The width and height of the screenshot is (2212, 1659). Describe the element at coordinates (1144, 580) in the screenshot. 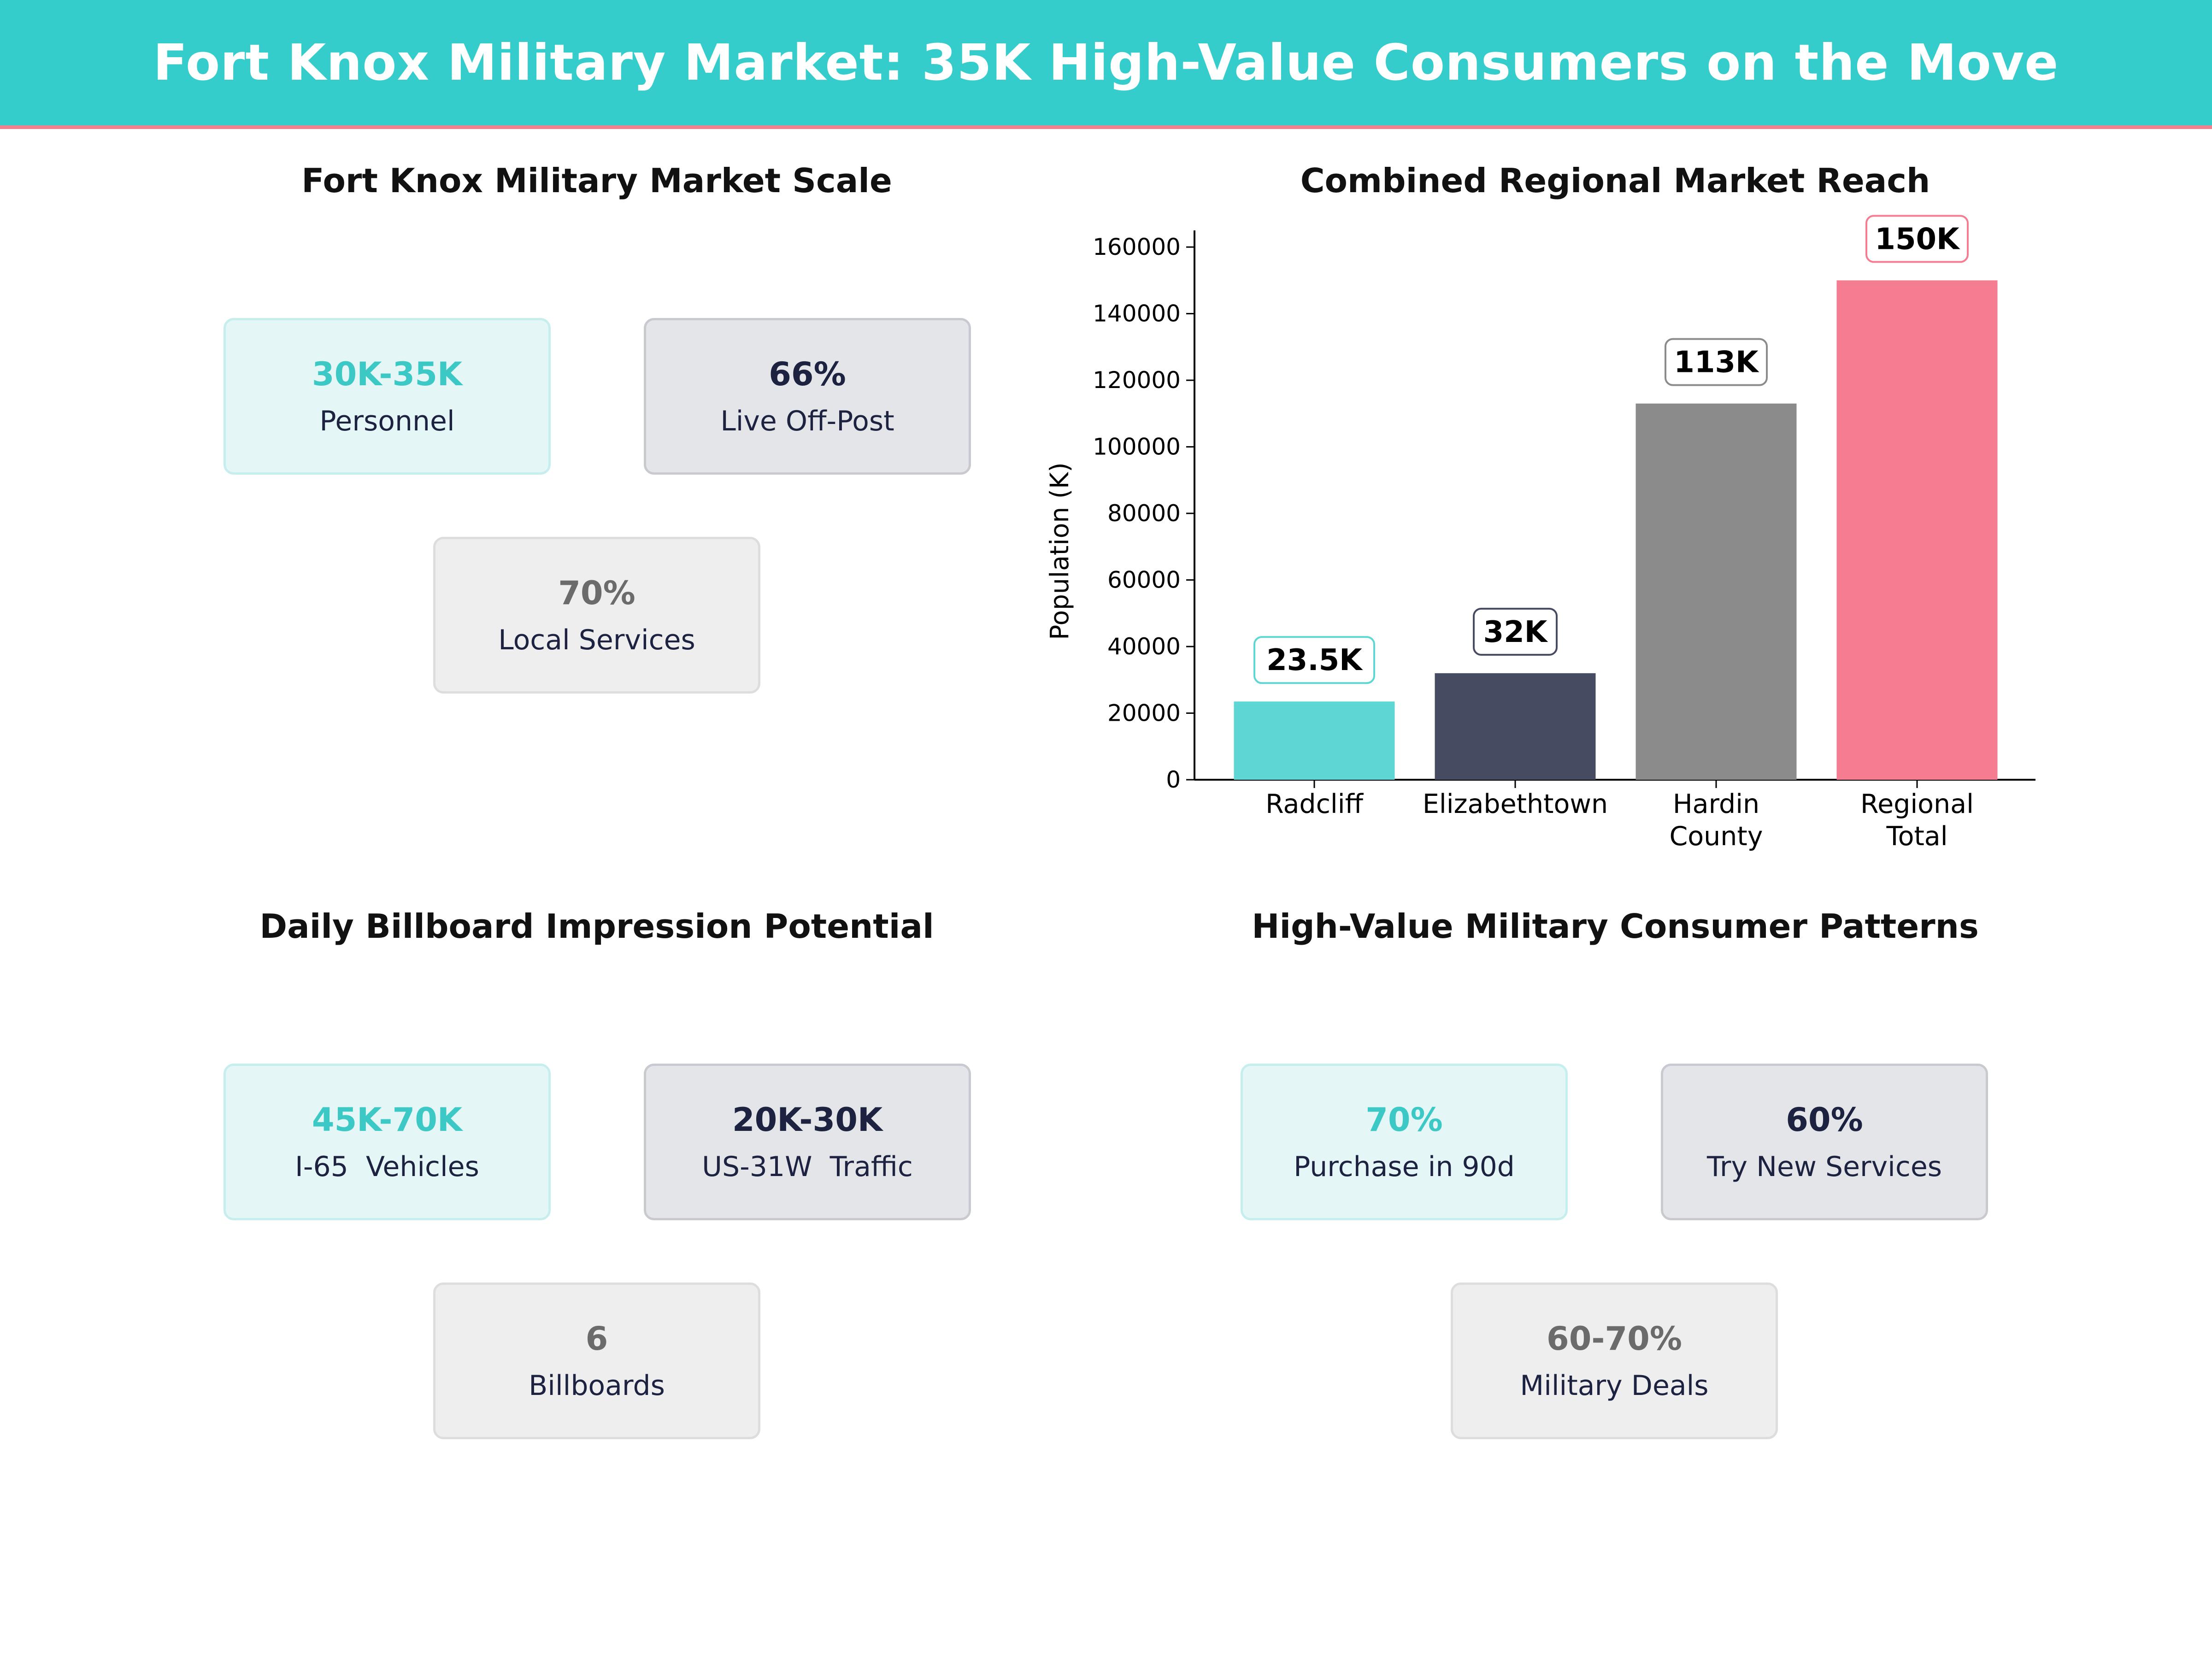

I see `y-tick-label: 60000` at that location.